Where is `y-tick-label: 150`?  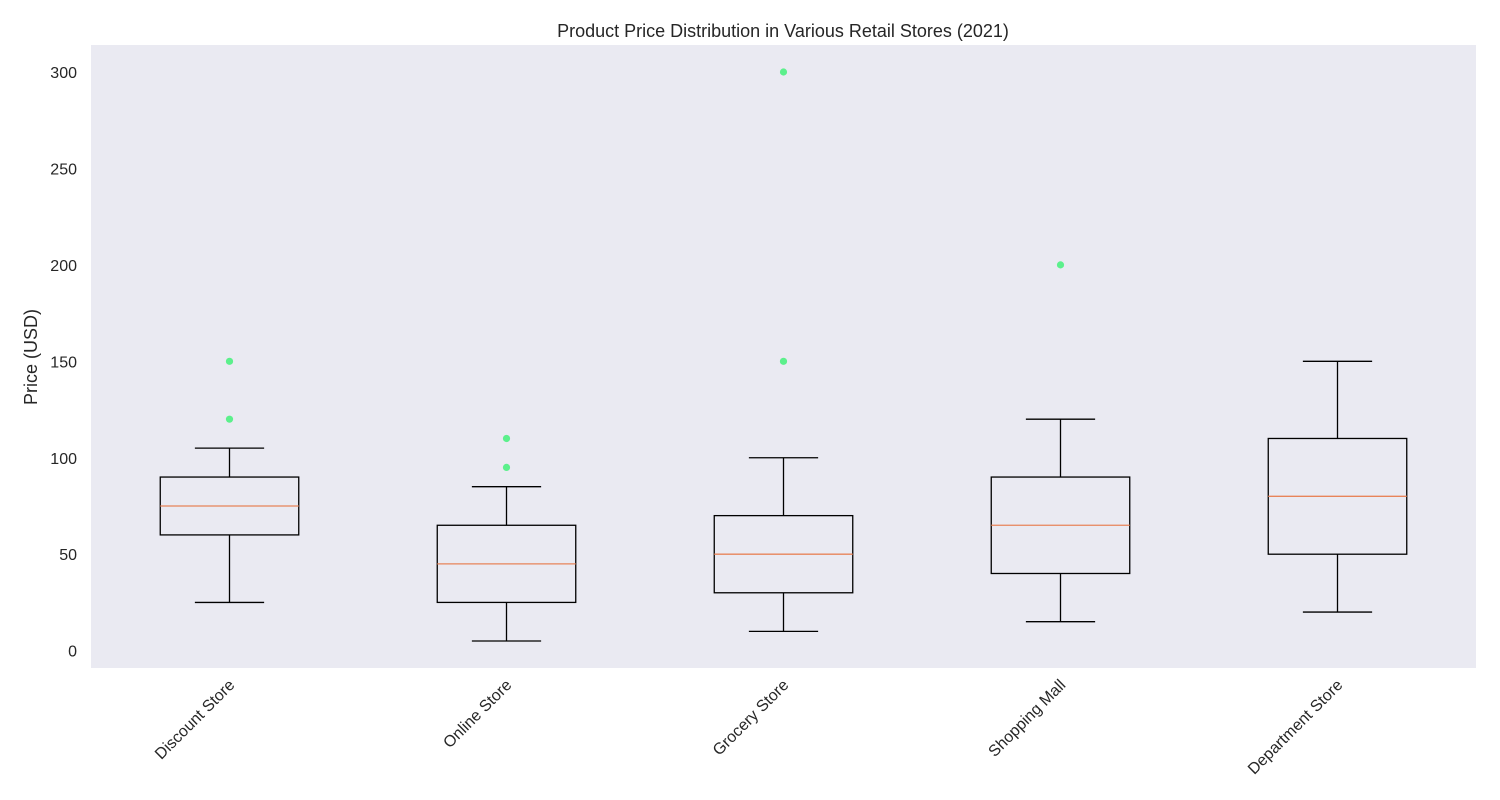 y-tick-label: 150 is located at coordinates (63, 362).